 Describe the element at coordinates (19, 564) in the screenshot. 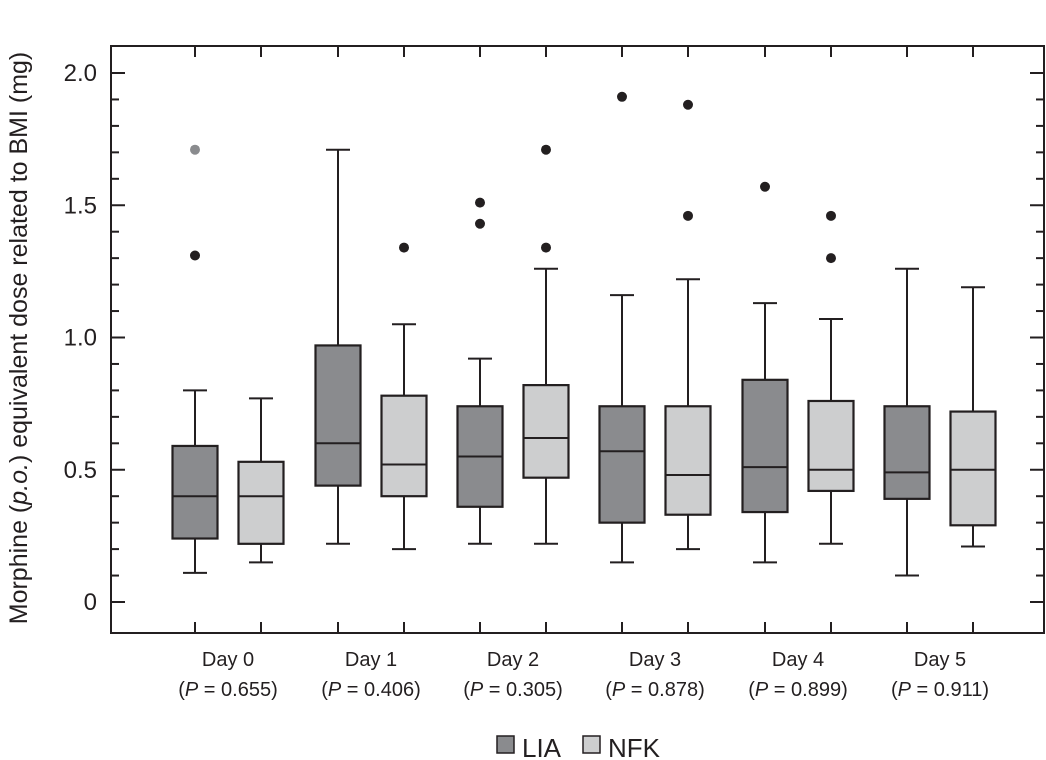

I see `y-axis-label-prefix: Morphine (` at that location.